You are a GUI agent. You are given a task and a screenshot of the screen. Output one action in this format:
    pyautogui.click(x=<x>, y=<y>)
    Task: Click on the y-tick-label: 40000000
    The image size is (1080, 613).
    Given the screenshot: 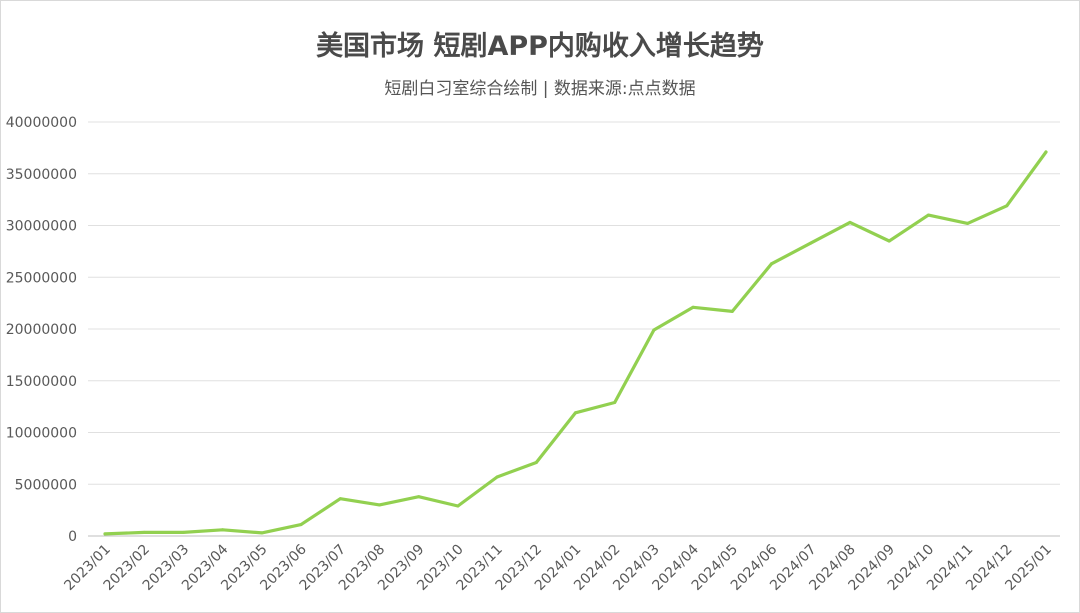 What is the action you would take?
    pyautogui.click(x=41, y=123)
    